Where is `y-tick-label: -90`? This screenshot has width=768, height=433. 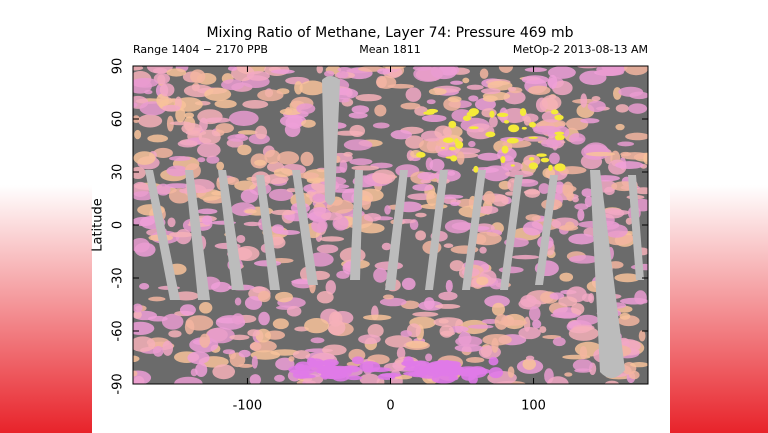
y-tick-label: -90 is located at coordinates (118, 383).